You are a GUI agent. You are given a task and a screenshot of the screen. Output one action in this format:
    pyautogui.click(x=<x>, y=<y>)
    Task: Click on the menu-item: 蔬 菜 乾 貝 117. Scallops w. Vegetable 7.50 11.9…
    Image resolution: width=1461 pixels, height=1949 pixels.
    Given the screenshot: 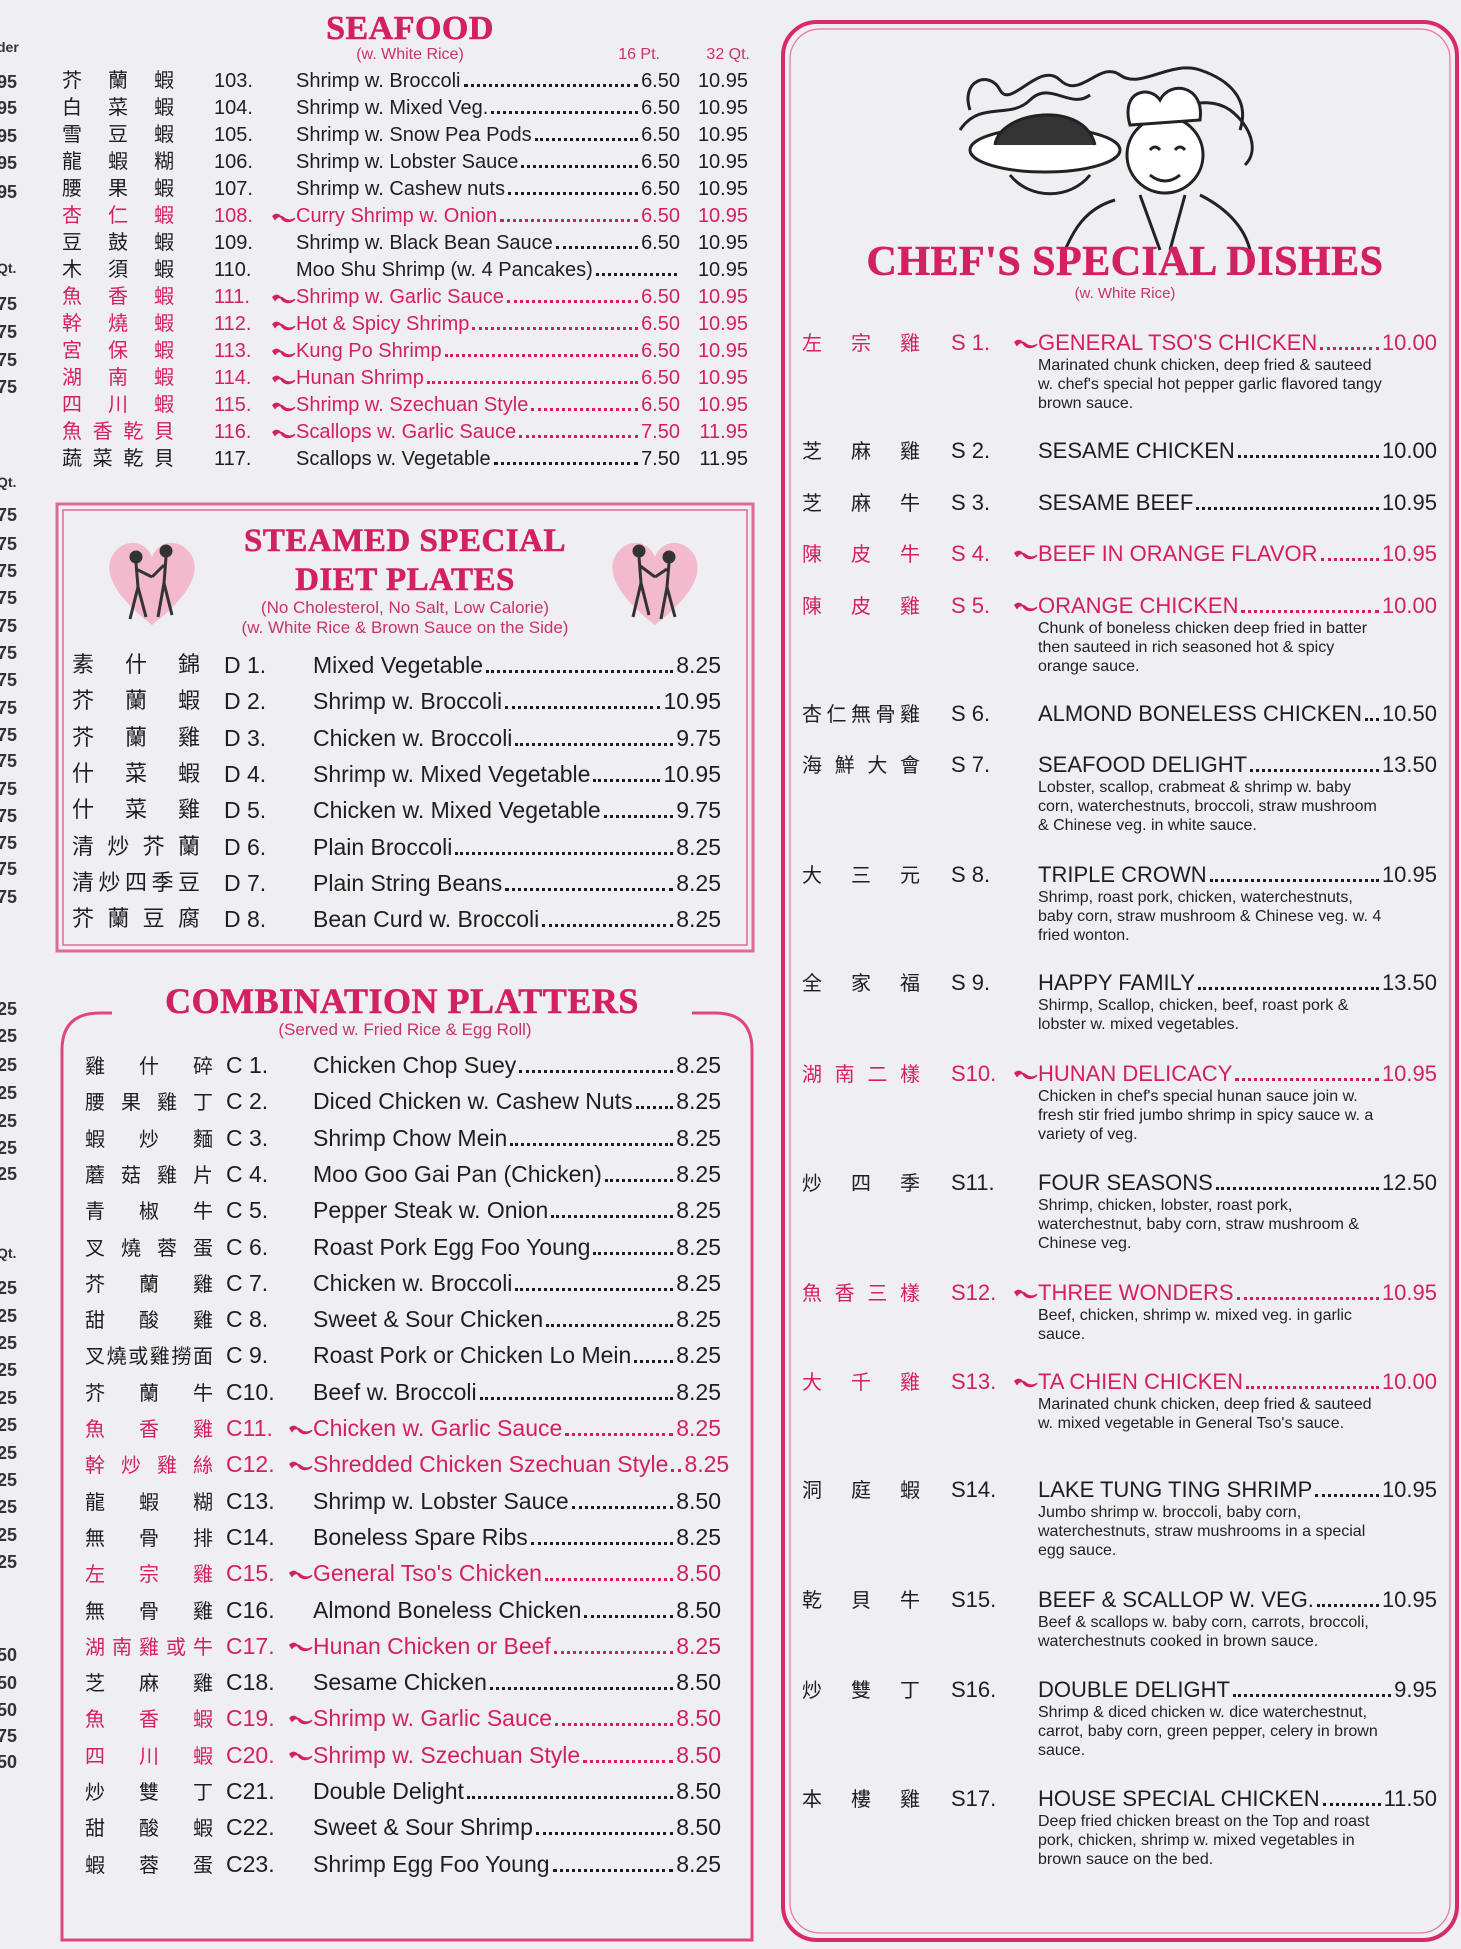 What is the action you would take?
    pyautogui.click(x=405, y=457)
    